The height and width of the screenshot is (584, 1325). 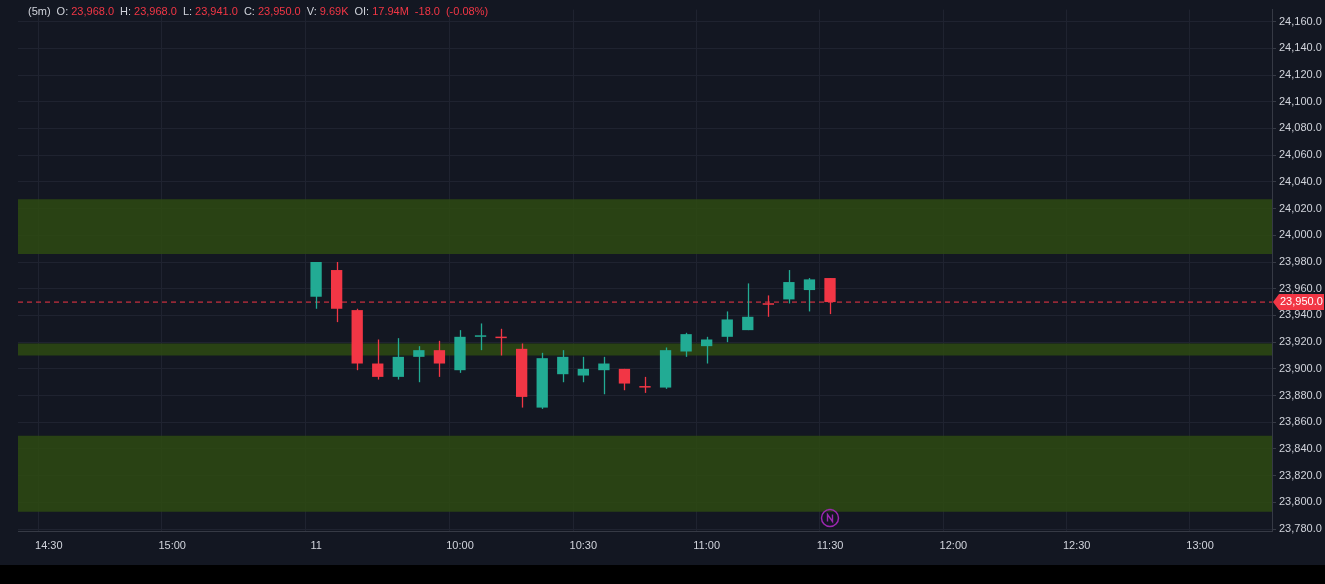 I want to click on y-tick-label: 23,840.0, so click(x=1300, y=448).